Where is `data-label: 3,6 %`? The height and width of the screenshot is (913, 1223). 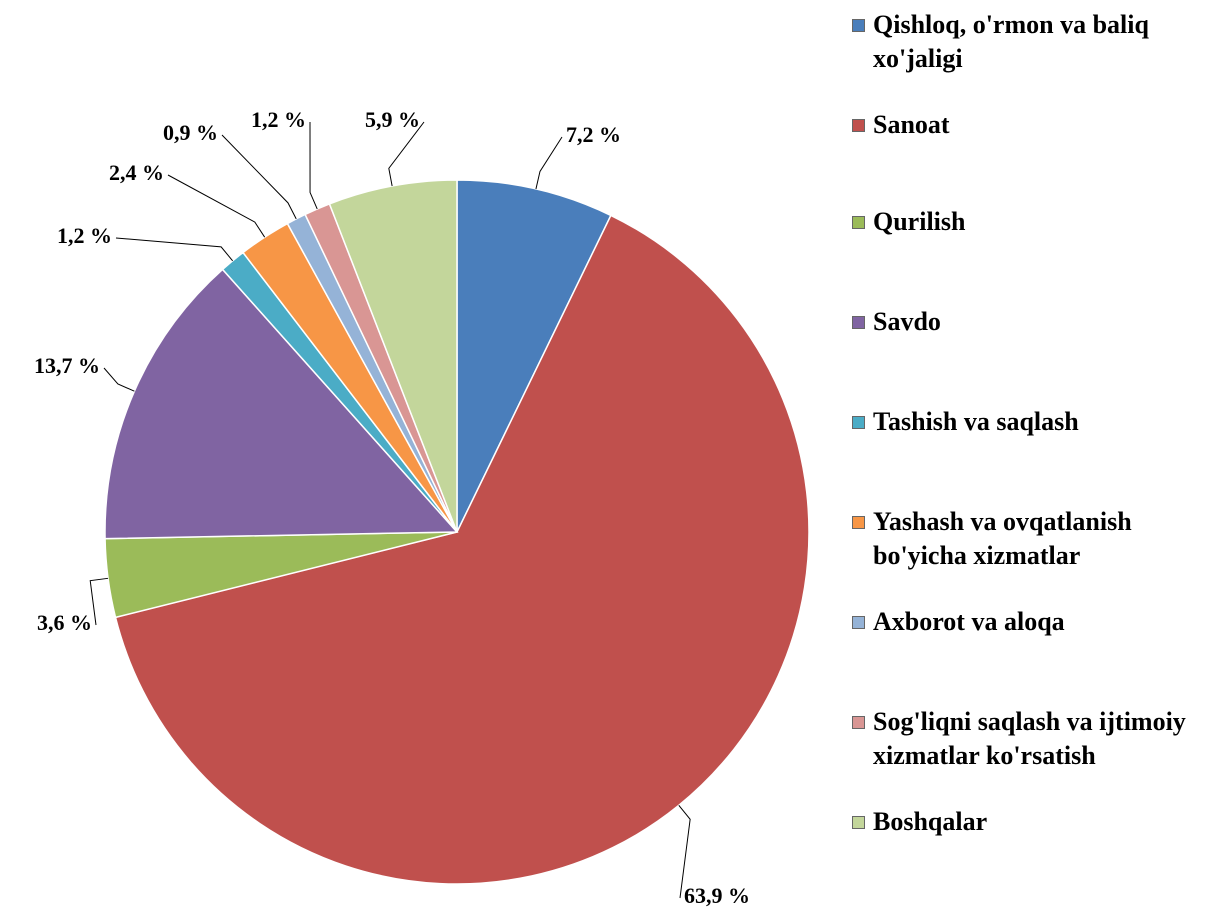
data-label: 3,6 % is located at coordinates (64, 622).